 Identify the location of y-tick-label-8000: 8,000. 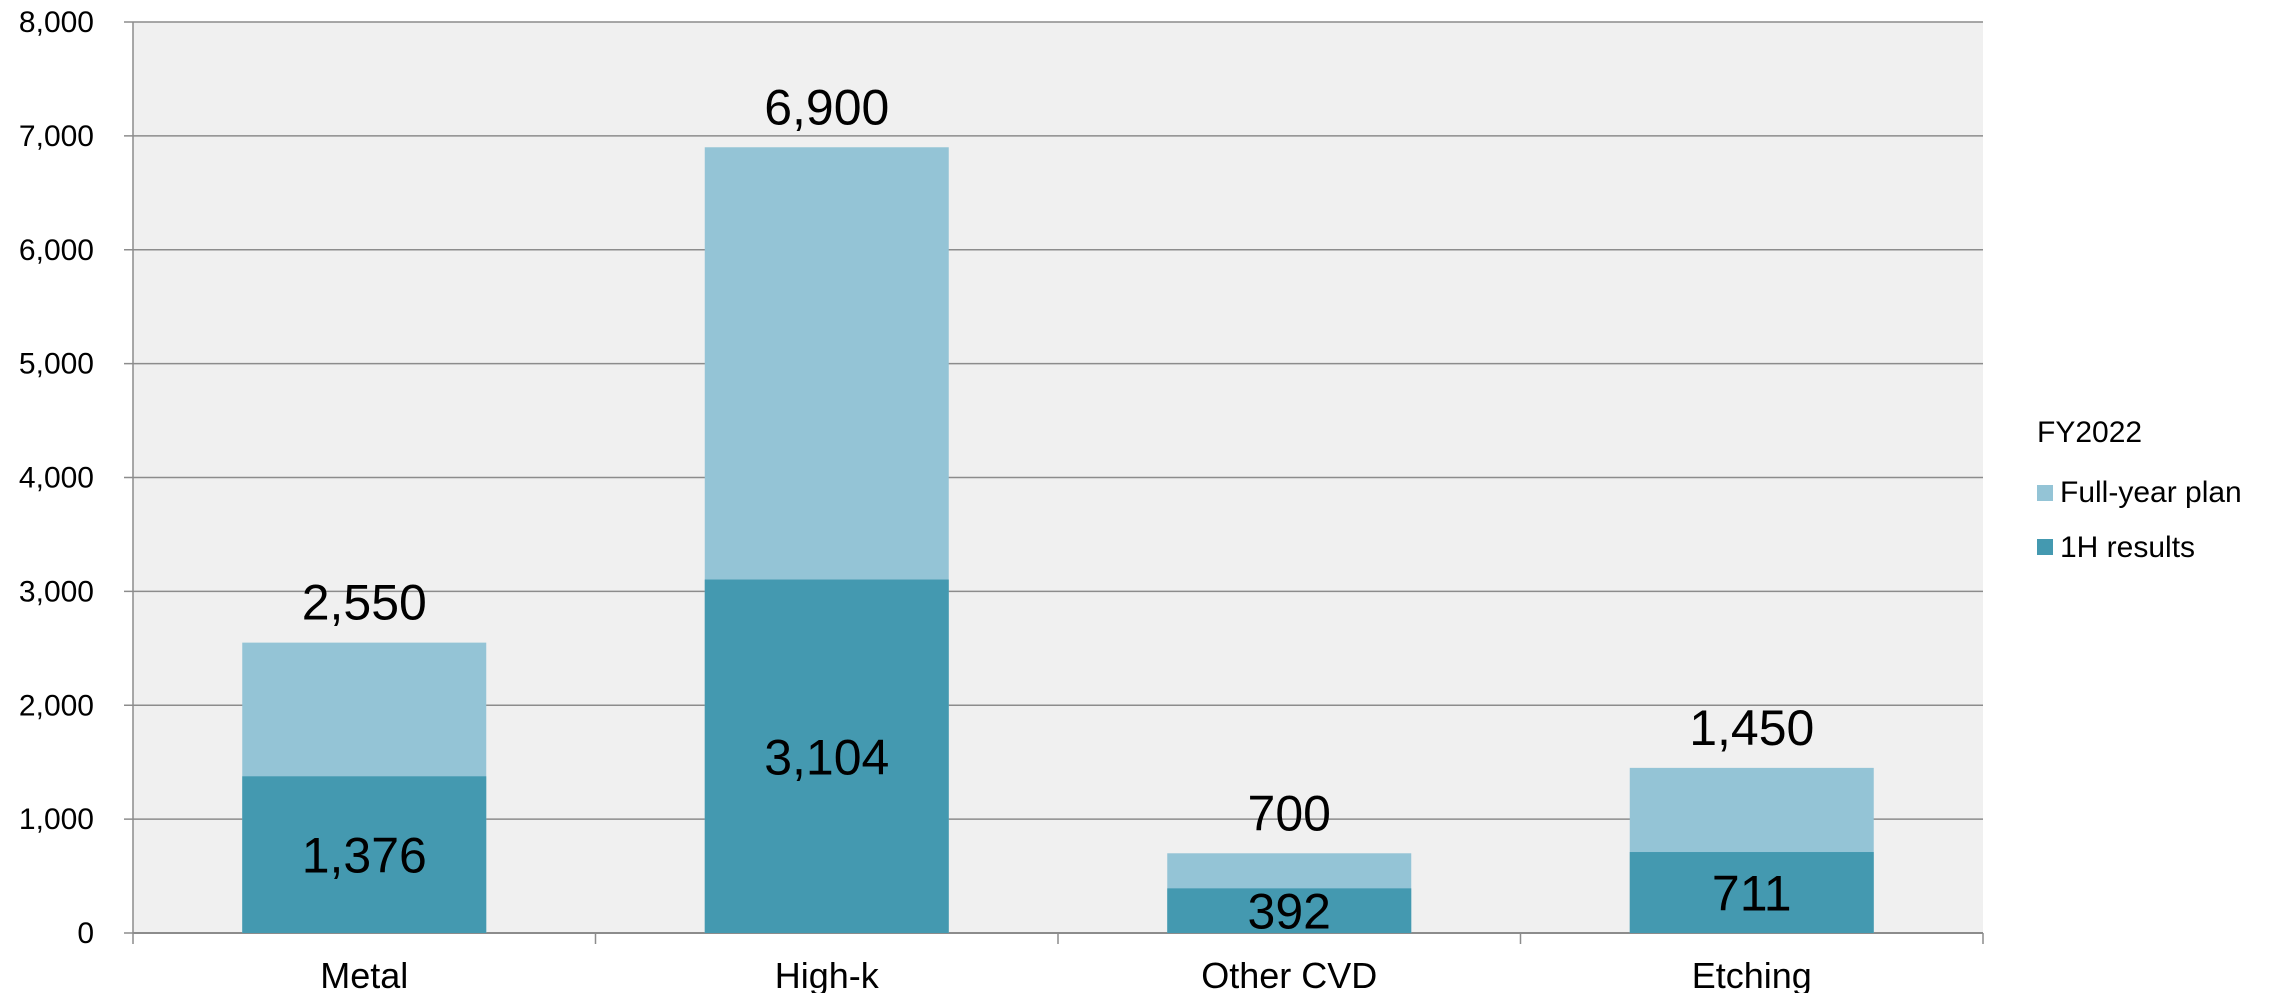
(56, 22).